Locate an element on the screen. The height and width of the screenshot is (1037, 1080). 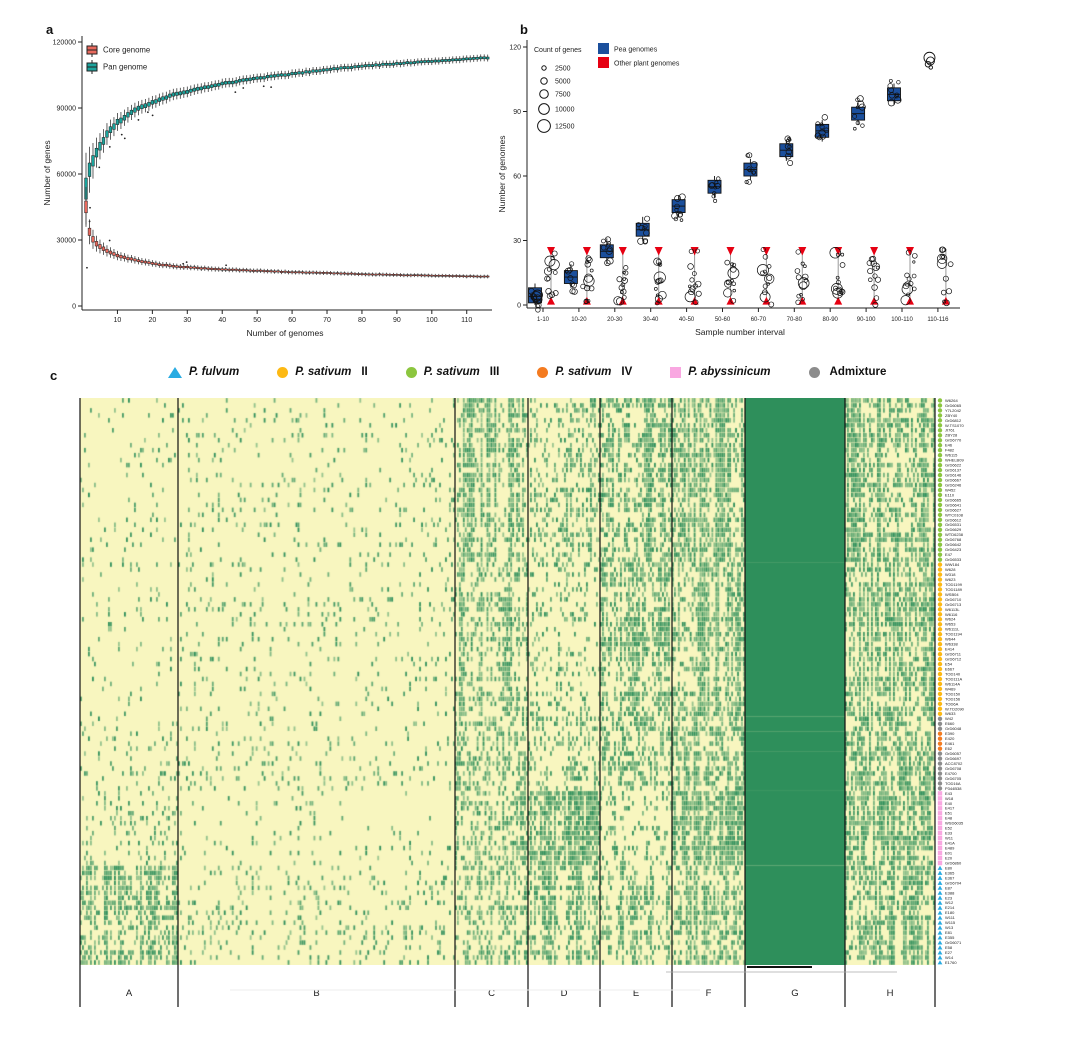
square-marker-icon is located at coordinates (676, 372).